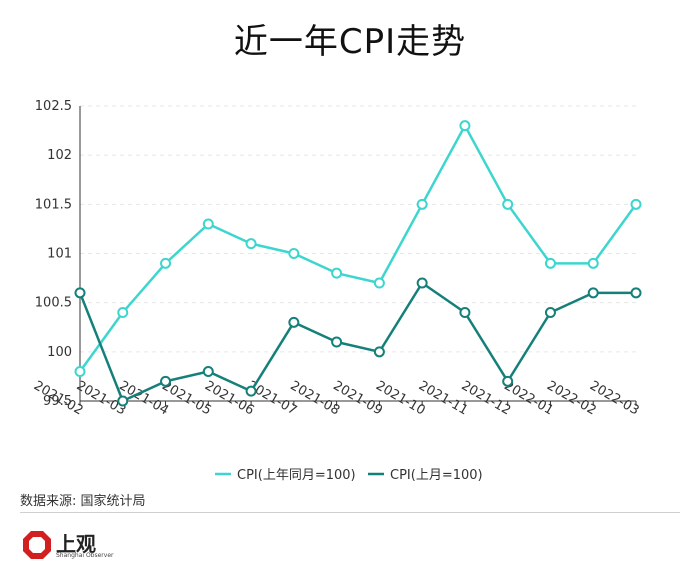  Describe the element at coordinates (76, 544) in the screenshot. I see `logo-name: 上观` at that location.